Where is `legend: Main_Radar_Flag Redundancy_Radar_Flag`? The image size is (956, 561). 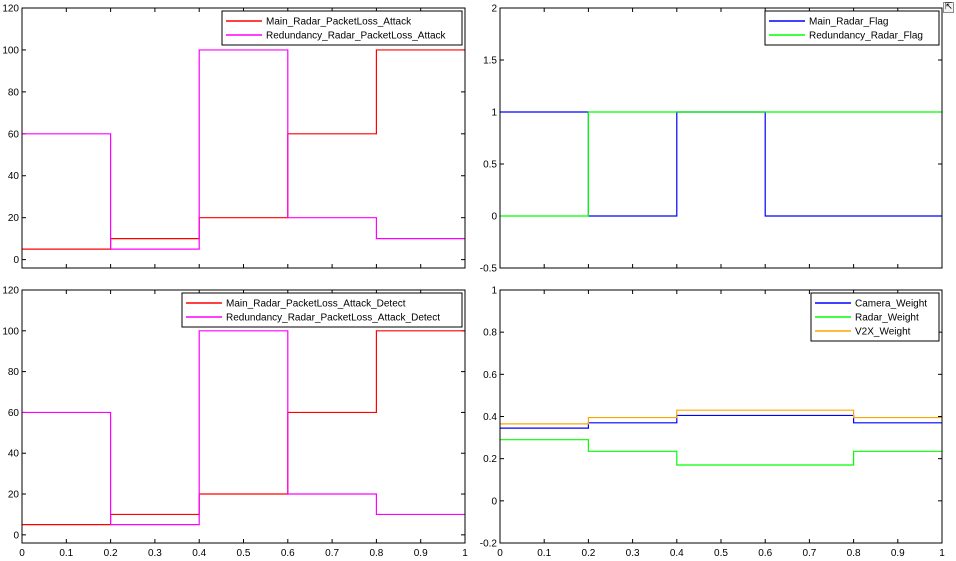 legend: Main_Radar_Flag Redundancy_Radar_Flag is located at coordinates (852, 28).